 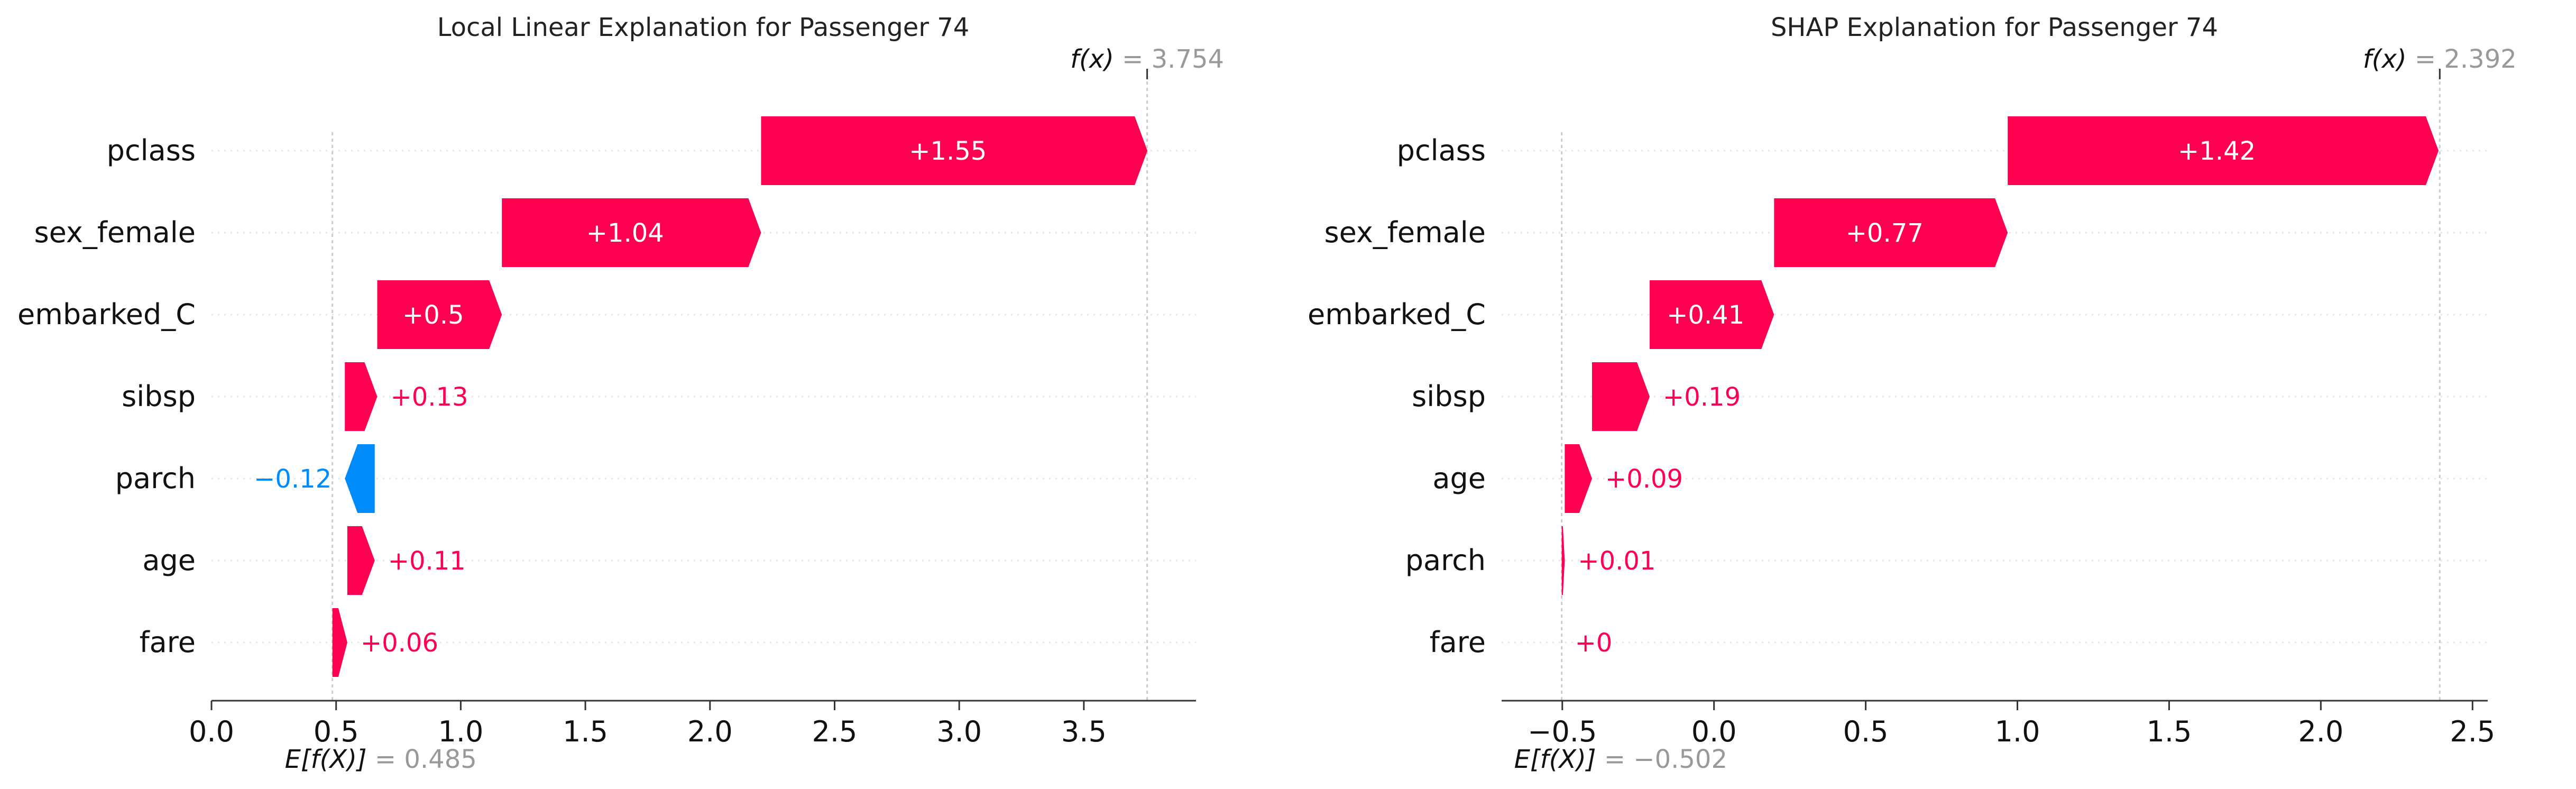 What do you see at coordinates (293, 479) in the screenshot?
I see `value-label: −0.12` at bounding box center [293, 479].